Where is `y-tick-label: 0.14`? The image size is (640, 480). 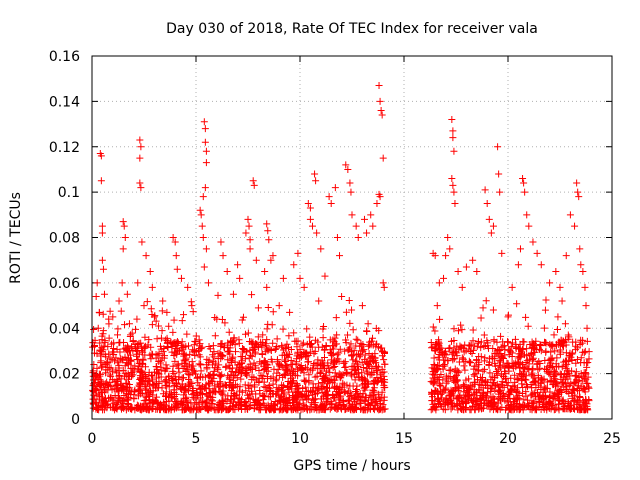
y-tick-label: 0.14 is located at coordinates (64, 102).